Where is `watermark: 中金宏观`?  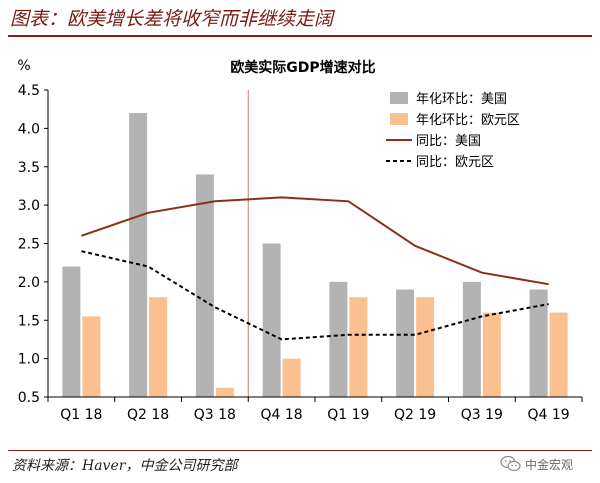 watermark: 中金宏观 is located at coordinates (536, 464).